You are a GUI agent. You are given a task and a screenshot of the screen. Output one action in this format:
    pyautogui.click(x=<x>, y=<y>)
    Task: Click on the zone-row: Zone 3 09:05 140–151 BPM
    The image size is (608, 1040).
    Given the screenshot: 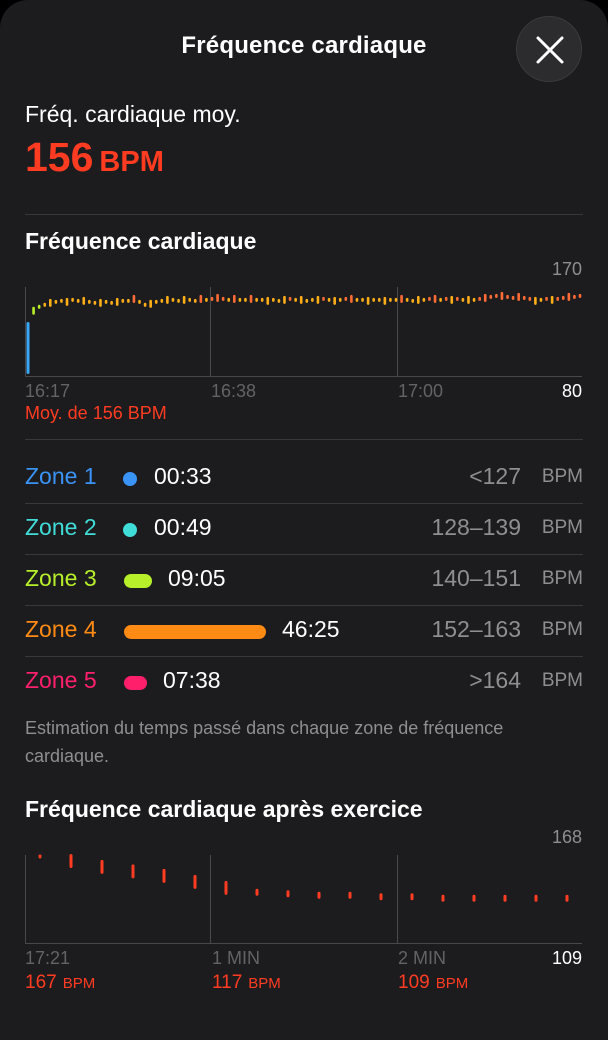 What is the action you would take?
    pyautogui.click(x=304, y=580)
    